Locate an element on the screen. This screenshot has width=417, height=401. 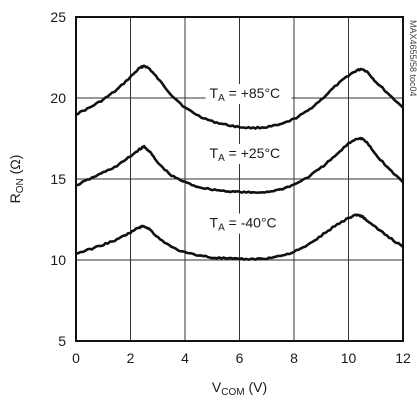
x-tick-label: 6 is located at coordinates (240, 358).